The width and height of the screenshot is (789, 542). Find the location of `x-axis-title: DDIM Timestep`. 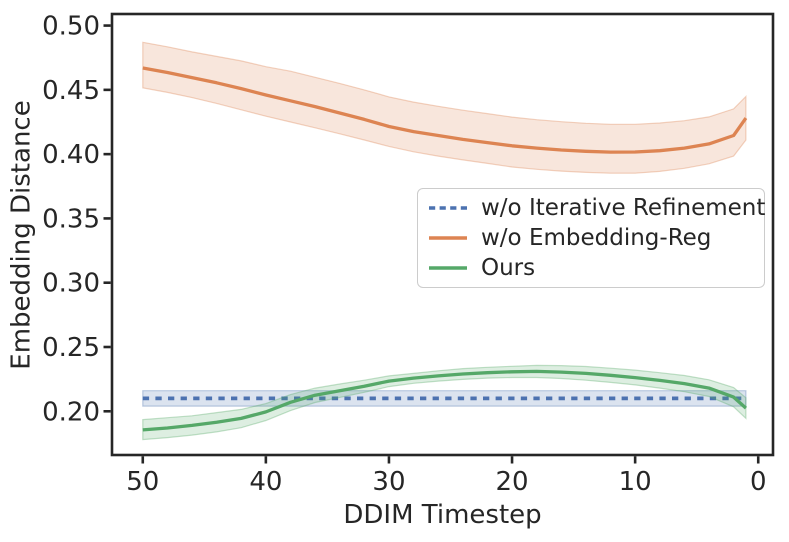

x-axis-title: DDIM Timestep is located at coordinates (442, 515).